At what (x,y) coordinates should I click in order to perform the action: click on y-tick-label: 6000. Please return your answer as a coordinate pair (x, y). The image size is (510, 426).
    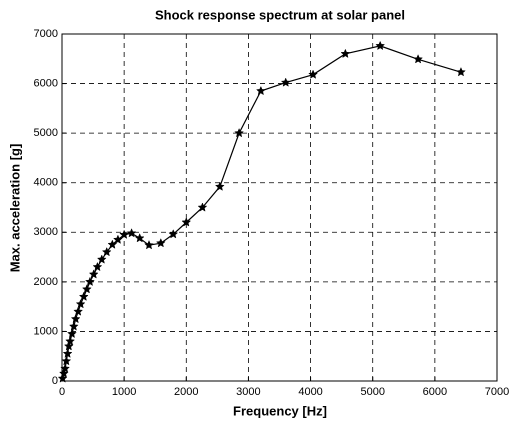
    Looking at the image, I should click on (46, 83).